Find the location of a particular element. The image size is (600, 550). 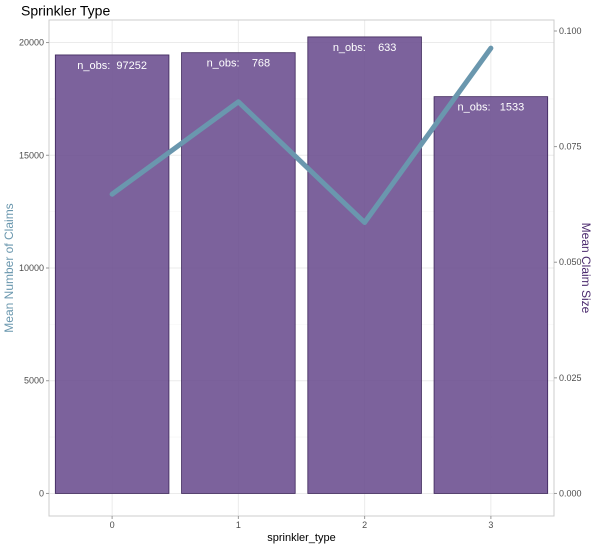

left-axis-ticks: 0 5000 10000 15000 20000 is located at coordinates (34, 268).